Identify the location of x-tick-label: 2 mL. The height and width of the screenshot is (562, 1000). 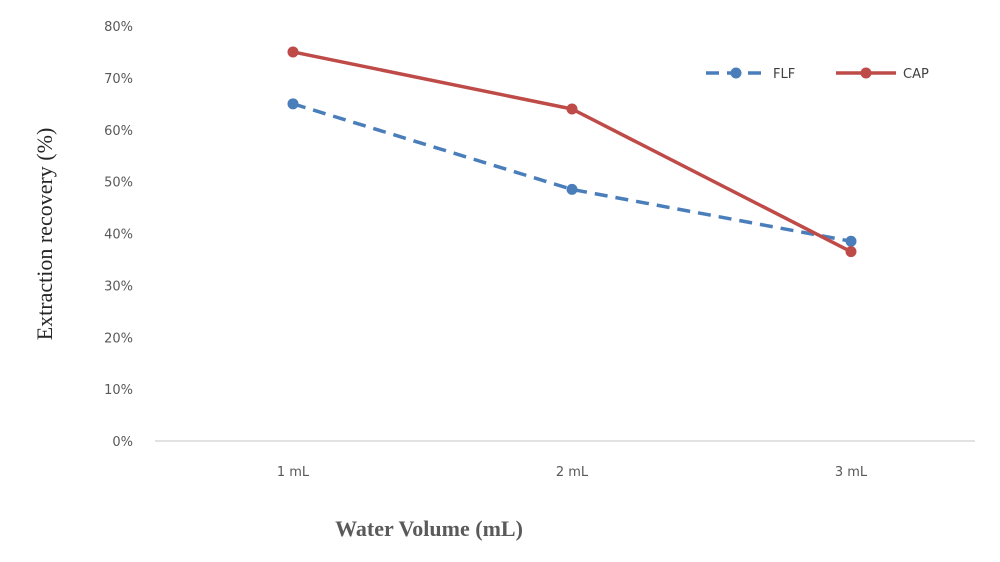
(572, 472).